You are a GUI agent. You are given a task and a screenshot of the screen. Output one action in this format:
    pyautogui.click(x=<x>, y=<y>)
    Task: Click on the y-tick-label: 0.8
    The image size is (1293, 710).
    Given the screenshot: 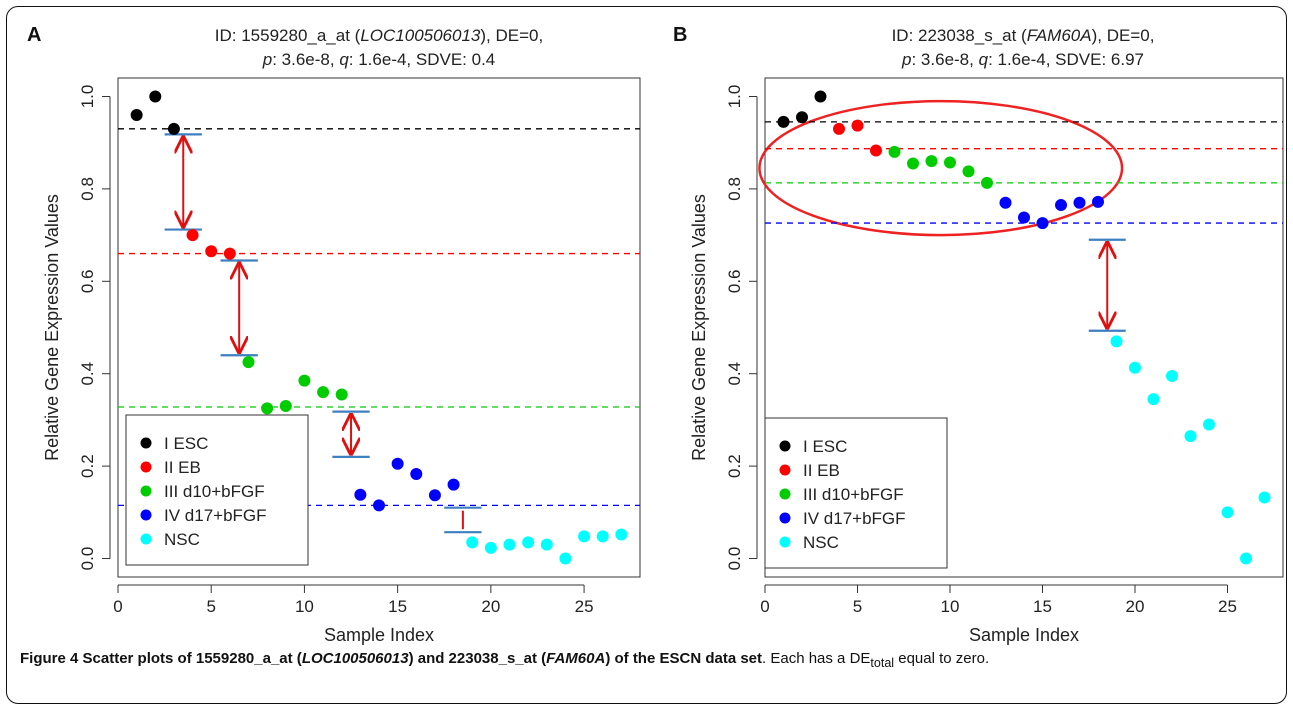 What is the action you would take?
    pyautogui.click(x=734, y=189)
    